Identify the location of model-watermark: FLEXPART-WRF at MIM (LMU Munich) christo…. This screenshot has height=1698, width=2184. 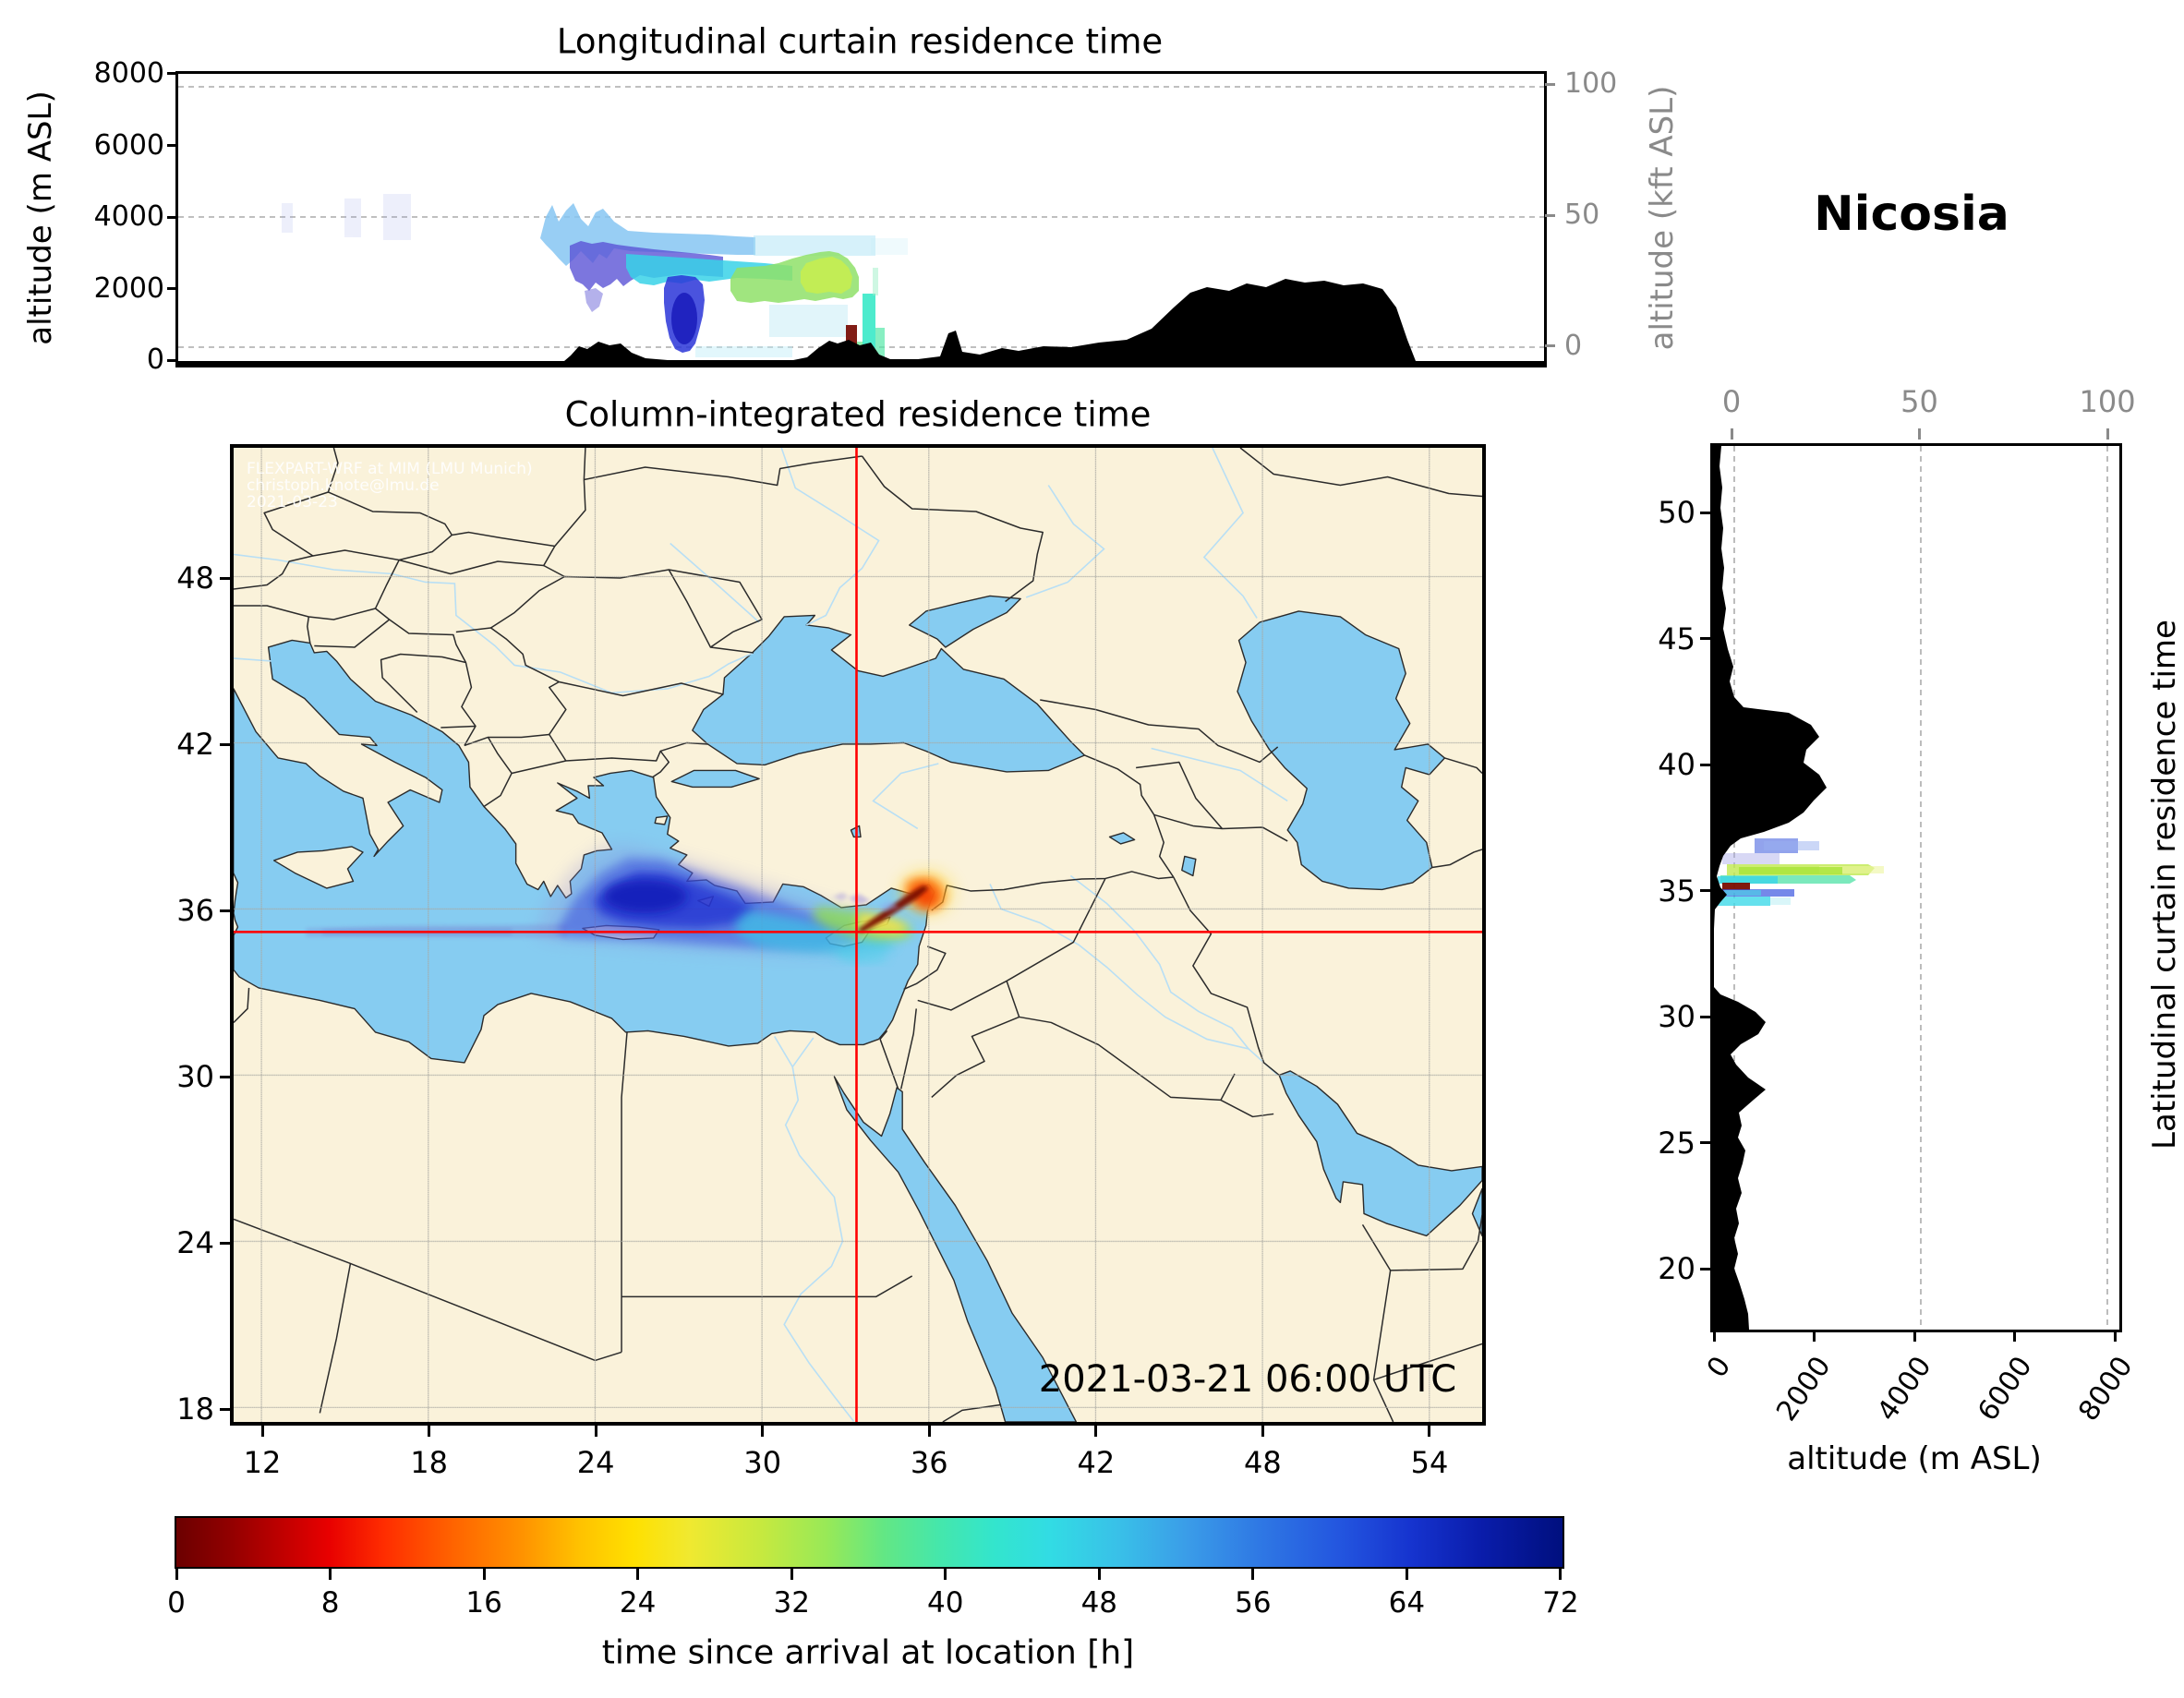
(390, 486).